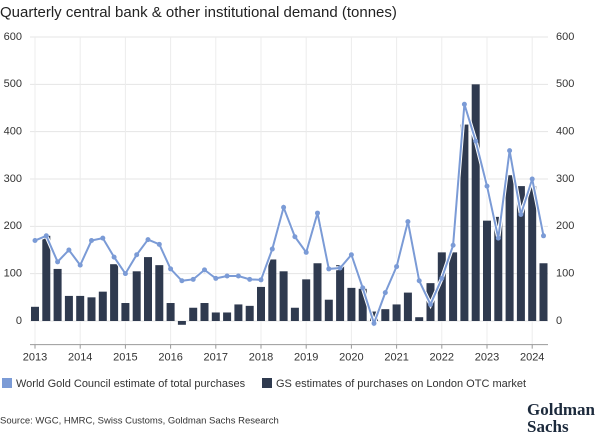 The image size is (607, 444). Describe the element at coordinates (565, 37) in the screenshot. I see `y2-tick-label: 600` at that location.